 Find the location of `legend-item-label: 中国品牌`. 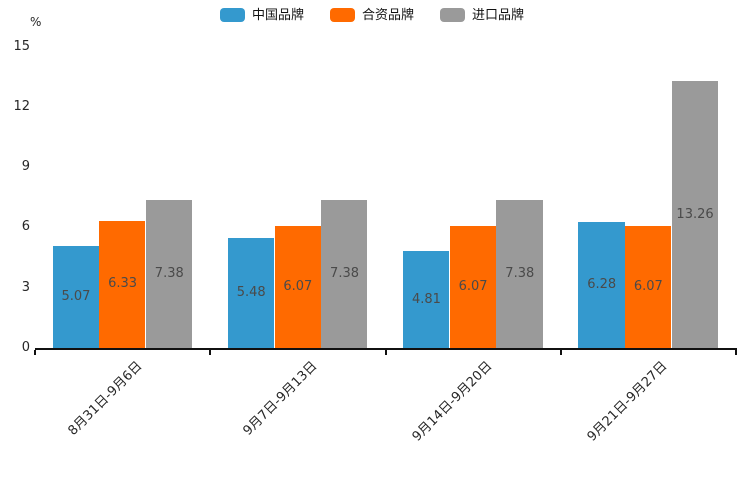

legend-item-label: 中国品牌 is located at coordinates (277, 15).